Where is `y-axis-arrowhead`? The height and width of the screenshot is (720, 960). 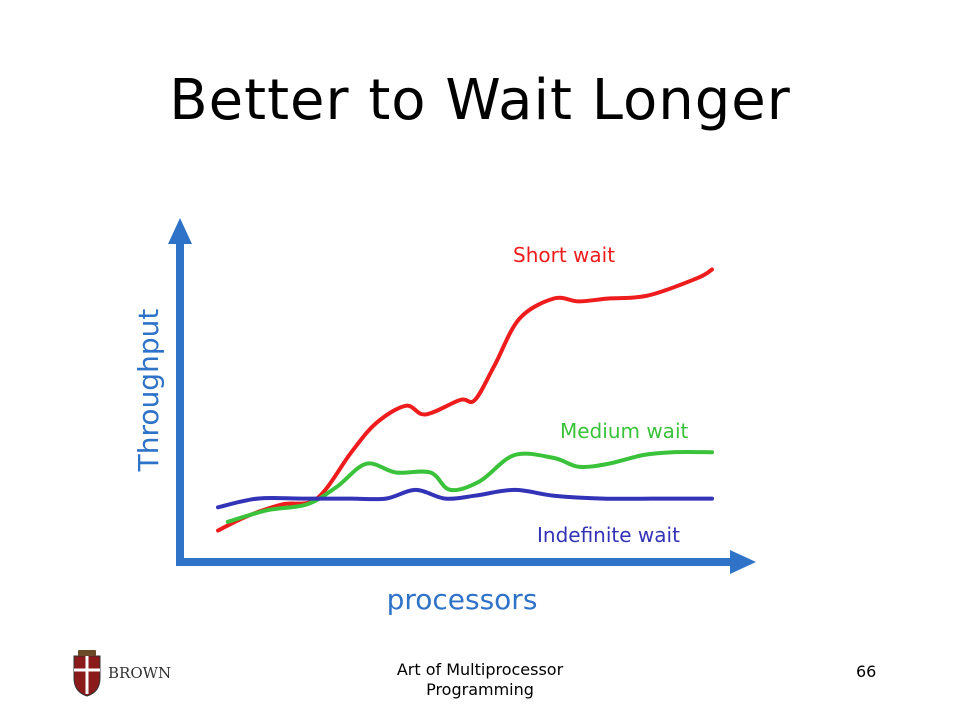 y-axis-arrowhead is located at coordinates (180, 231).